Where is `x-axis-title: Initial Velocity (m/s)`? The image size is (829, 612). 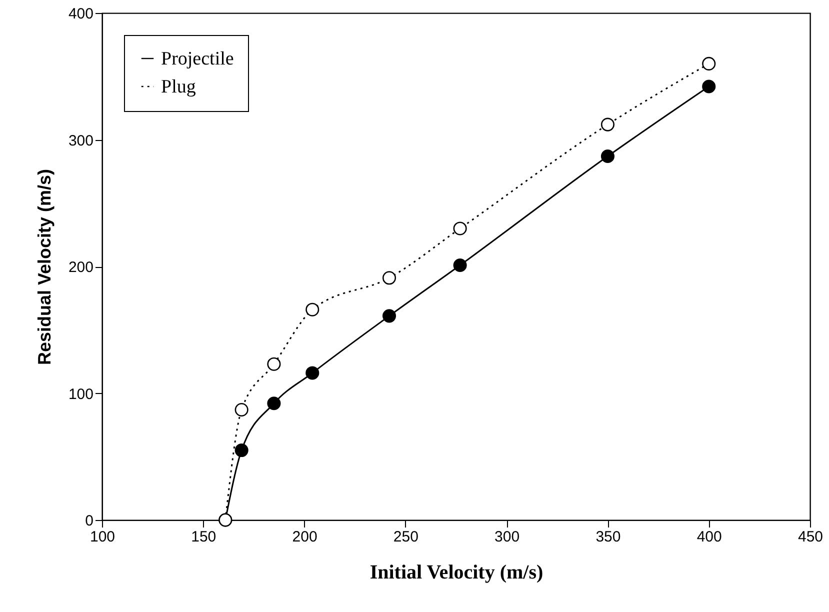
x-axis-title: Initial Velocity (m/s) is located at coordinates (457, 573).